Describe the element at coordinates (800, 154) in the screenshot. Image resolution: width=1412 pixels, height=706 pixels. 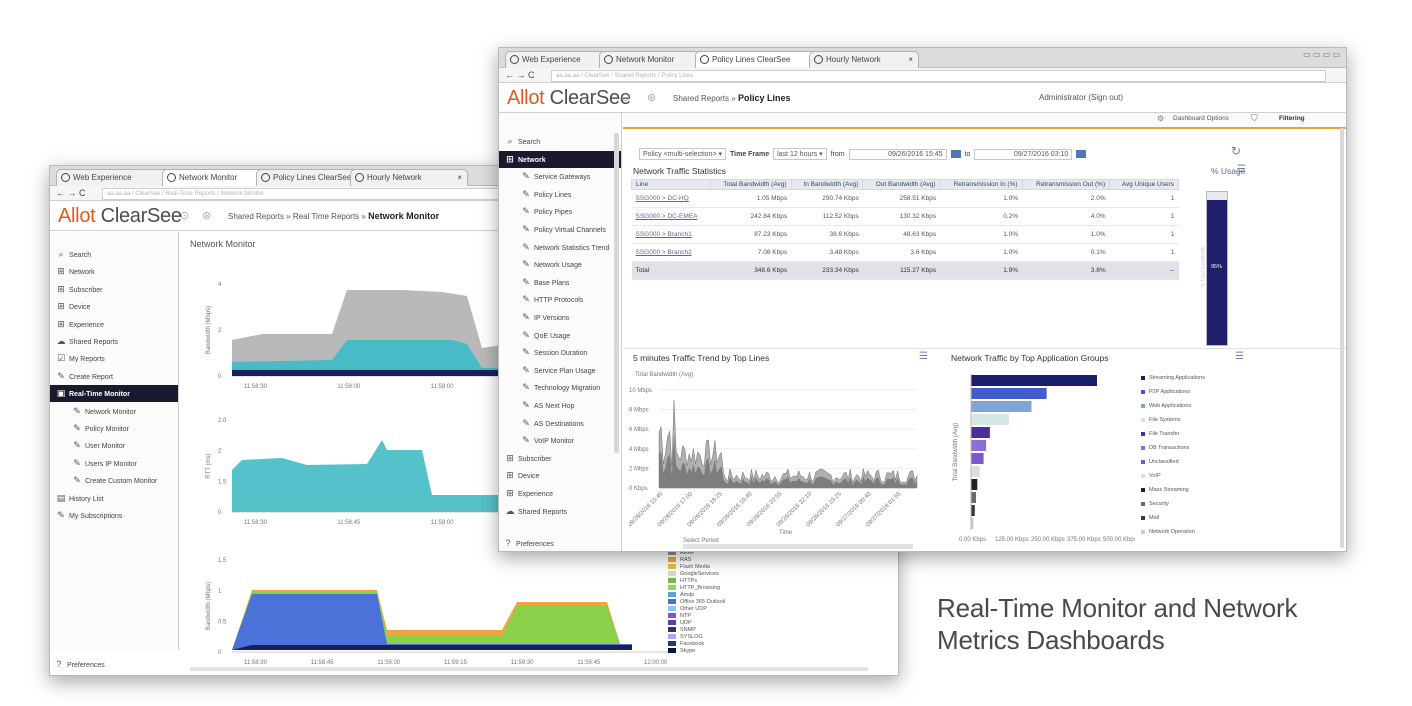
I see `timeframe-select: last 12 hours ▾` at that location.